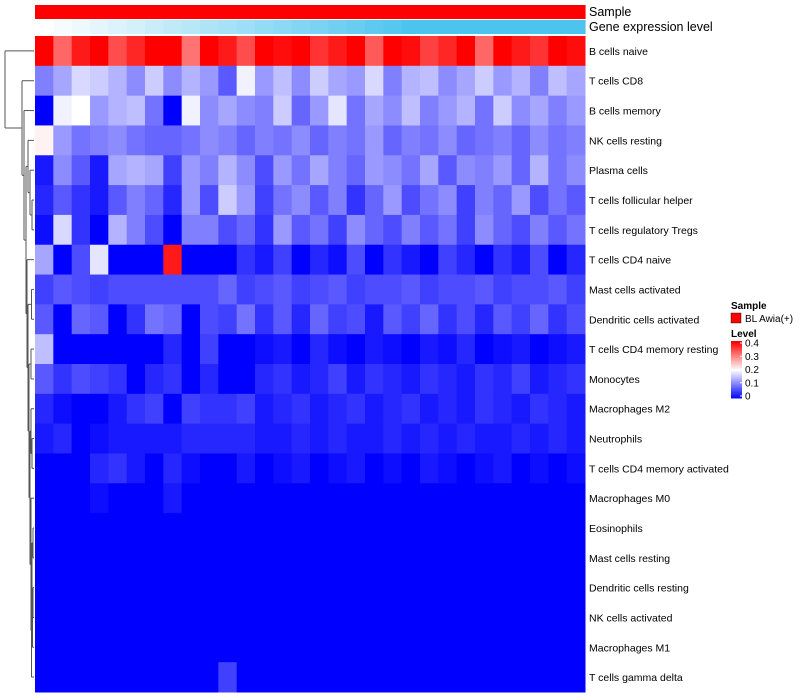  What do you see at coordinates (615, 440) in the screenshot?
I see `row-label: Neutrophils` at bounding box center [615, 440].